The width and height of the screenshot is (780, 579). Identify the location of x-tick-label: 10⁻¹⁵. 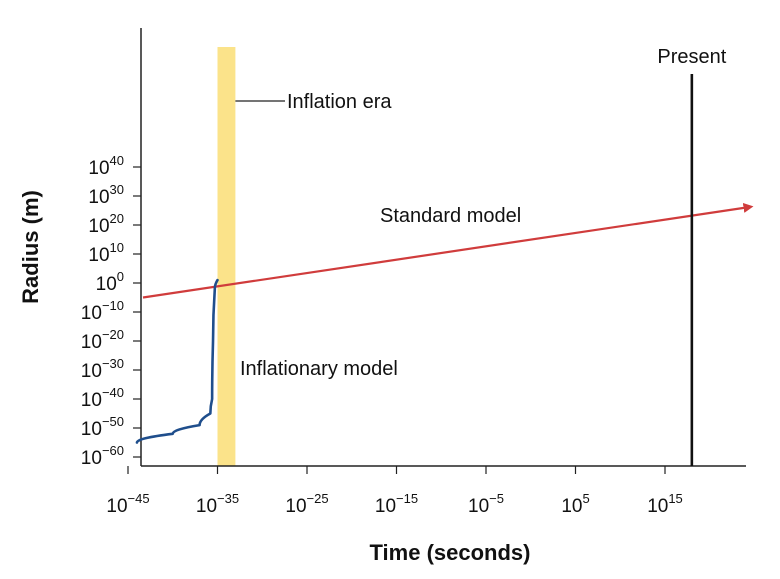
(396, 504).